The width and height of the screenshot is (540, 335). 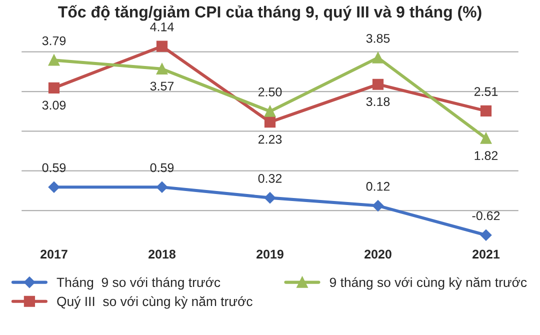 I want to click on data-label: 2.50, so click(x=270, y=92).